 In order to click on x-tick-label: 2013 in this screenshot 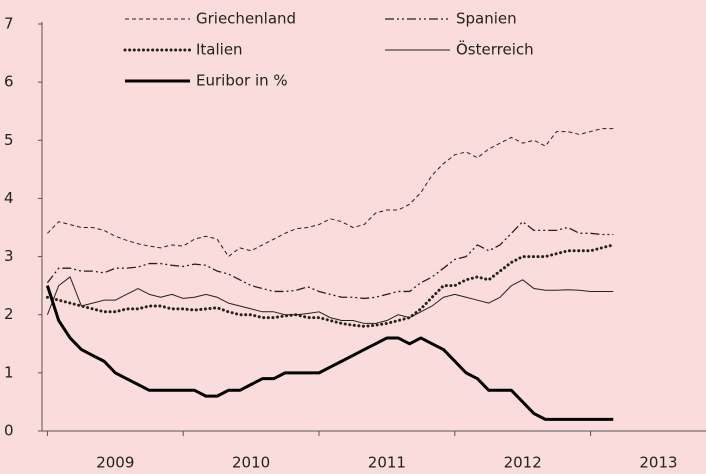, I will do `click(658, 463)`.